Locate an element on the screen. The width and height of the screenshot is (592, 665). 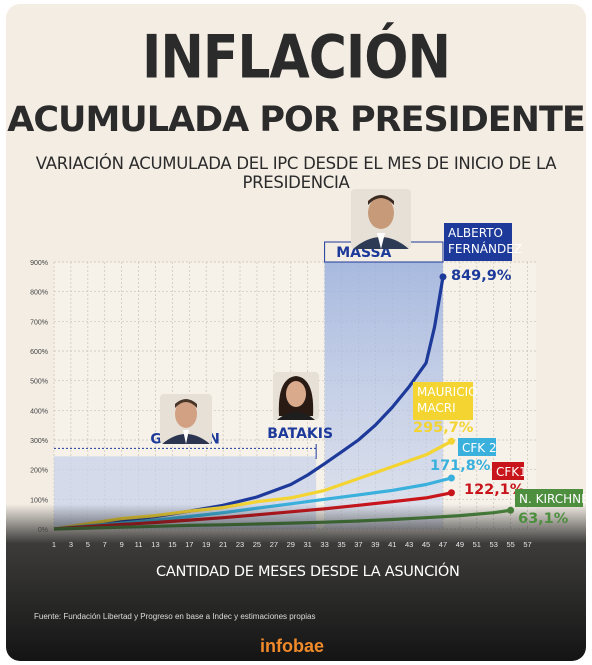
x-tick-label: 31 is located at coordinates (308, 544).